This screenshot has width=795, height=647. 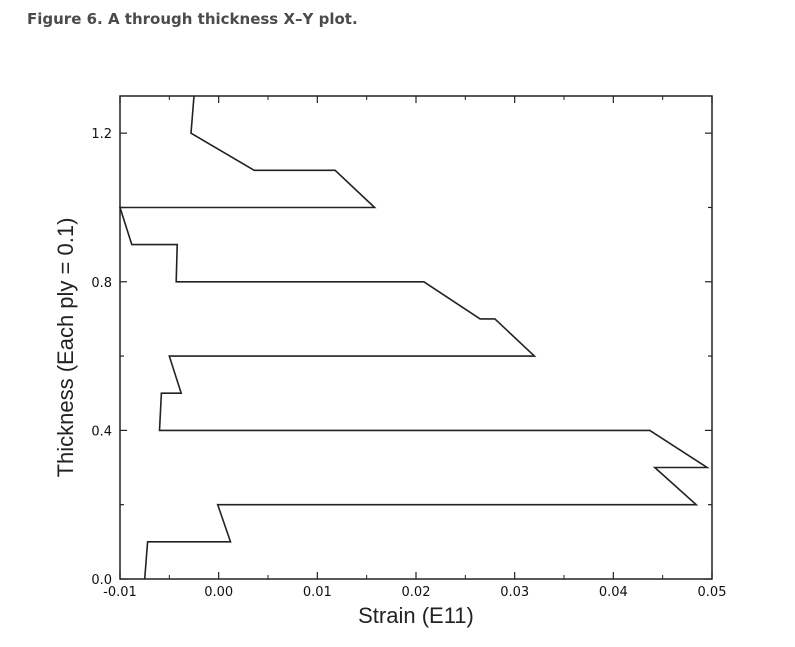 I want to click on x-tick-label: 0.03, so click(x=514, y=592).